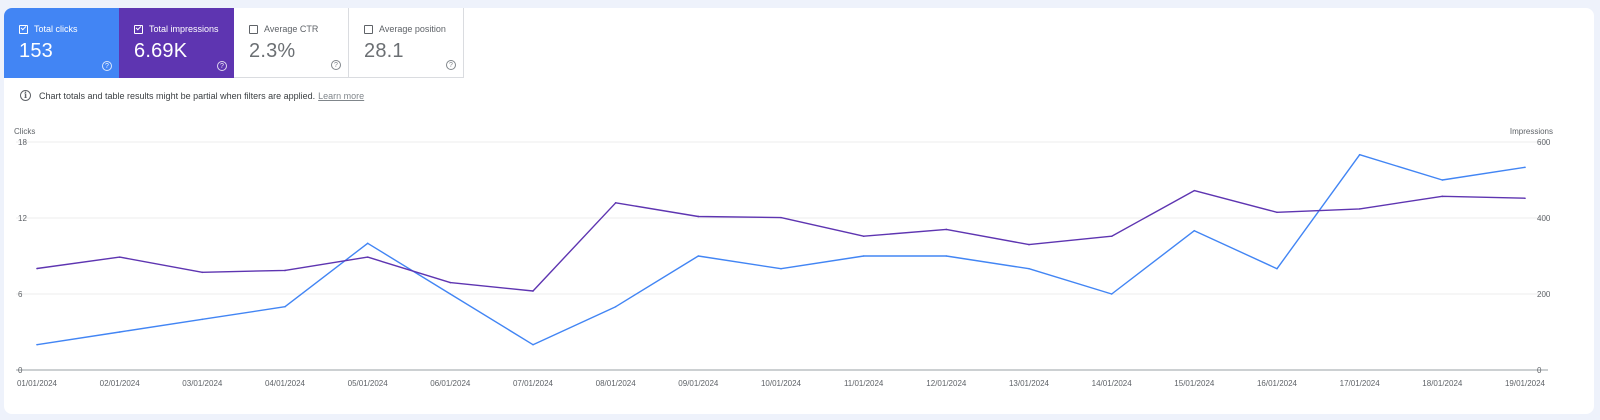  Describe the element at coordinates (412, 29) in the screenshot. I see `metric-label: Average position` at that location.